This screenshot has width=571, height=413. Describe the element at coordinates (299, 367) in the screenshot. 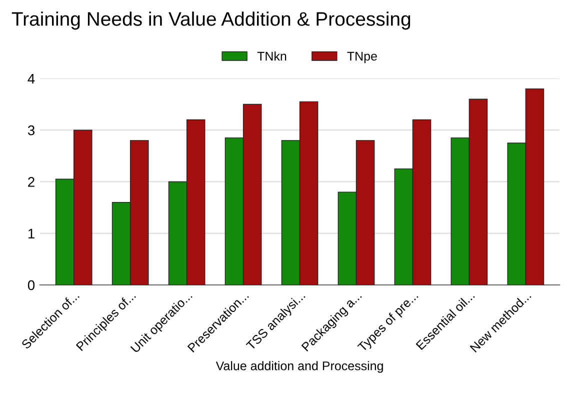

I see `x-axis-title: Value addition and Processing` at that location.